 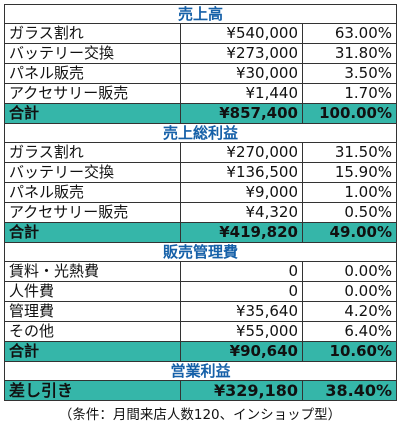 I want to click on total-amount: ¥90,640, so click(x=241, y=351).